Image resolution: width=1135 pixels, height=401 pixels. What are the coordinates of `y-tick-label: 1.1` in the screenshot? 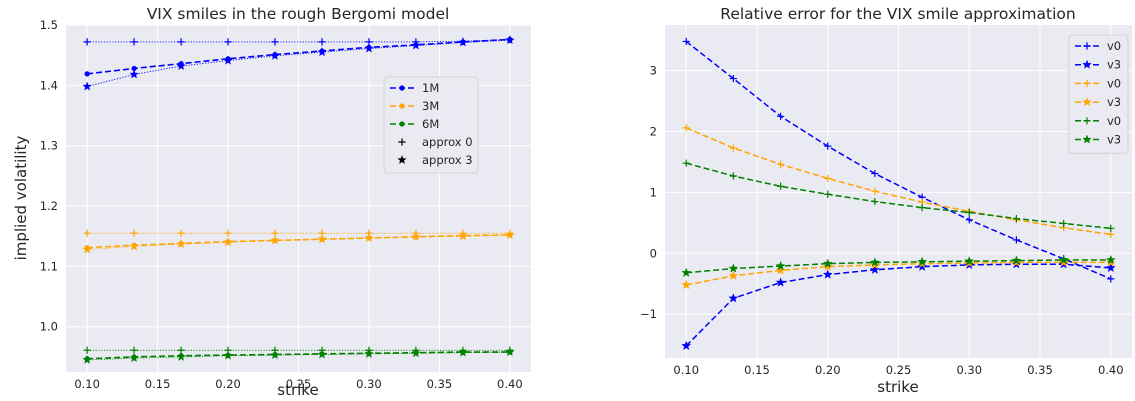 It's located at (49, 266).